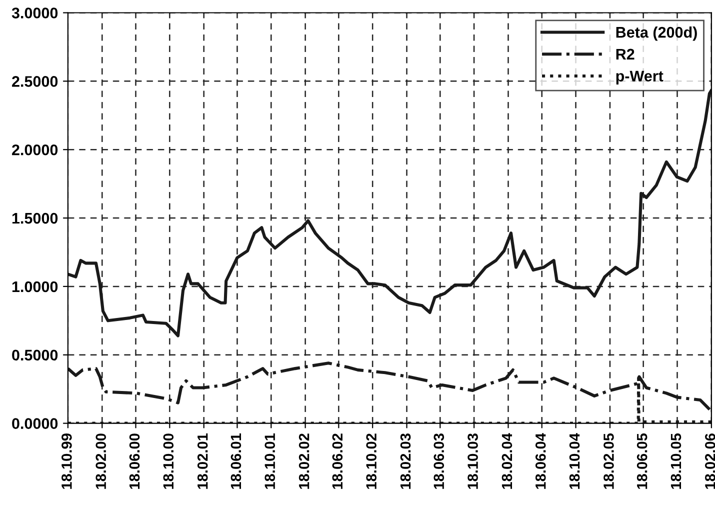 Image resolution: width=715 pixels, height=510 pixels. What do you see at coordinates (507, 461) in the screenshot?
I see `x-tick-label: 18.02.04` at bounding box center [507, 461].